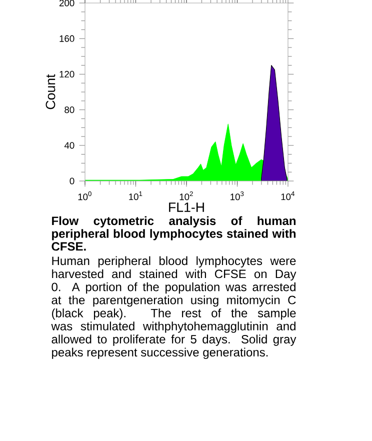  Describe the element at coordinates (67, 74) in the screenshot. I see `y-tick-label: 120` at that location.